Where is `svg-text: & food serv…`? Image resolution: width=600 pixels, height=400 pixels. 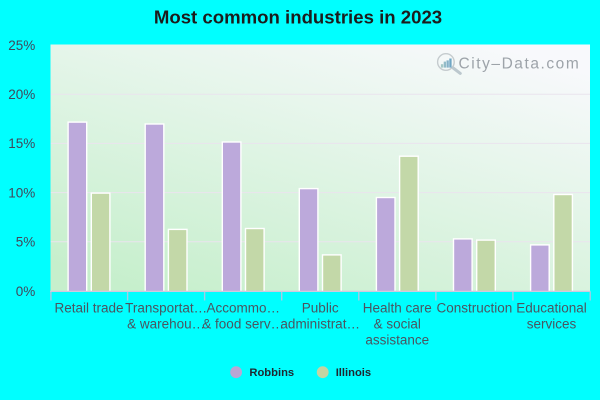 svg-text: & food serv… is located at coordinates (243, 323).